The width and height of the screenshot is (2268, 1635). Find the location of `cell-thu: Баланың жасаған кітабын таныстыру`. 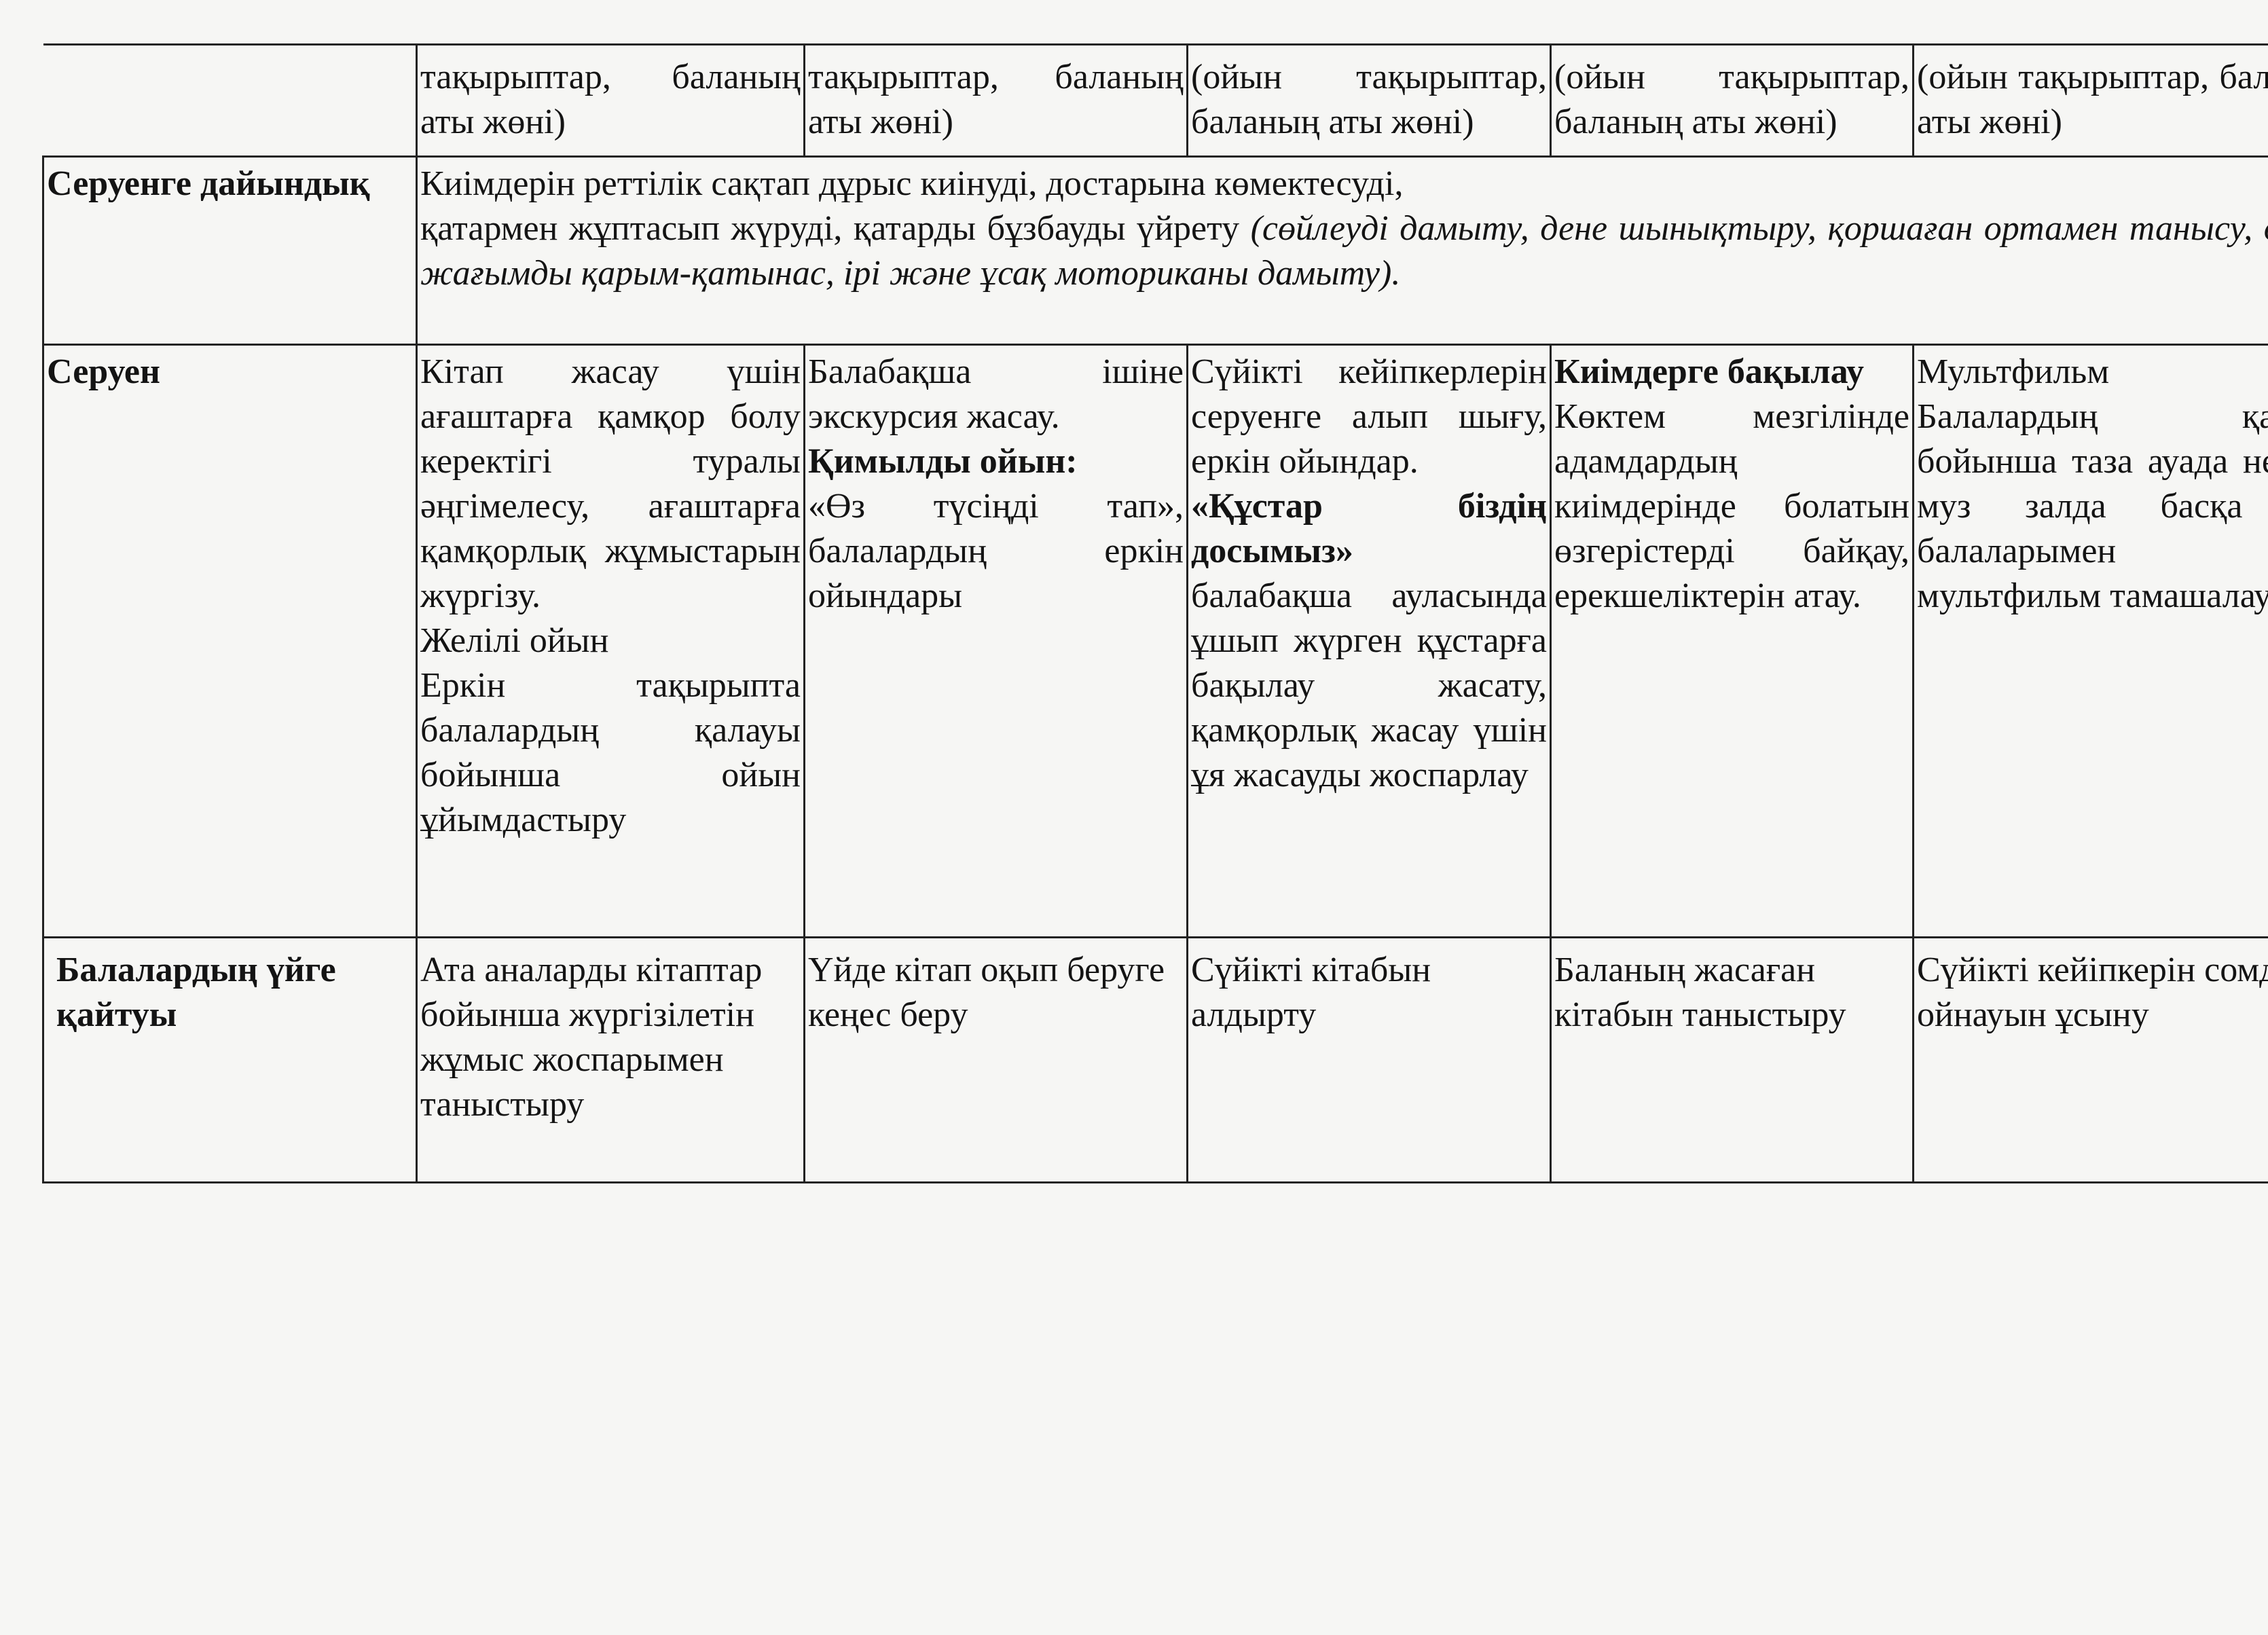

cell-thu: Баланың жасаған кітабын таныстыру is located at coordinates (1732, 1059).